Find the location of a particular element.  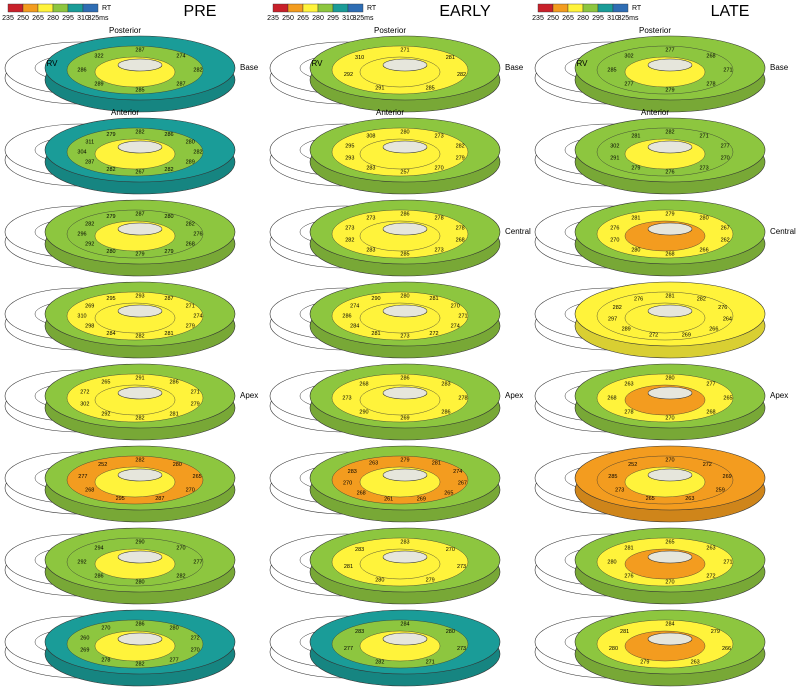

rt-value: 296 is located at coordinates (81, 234).